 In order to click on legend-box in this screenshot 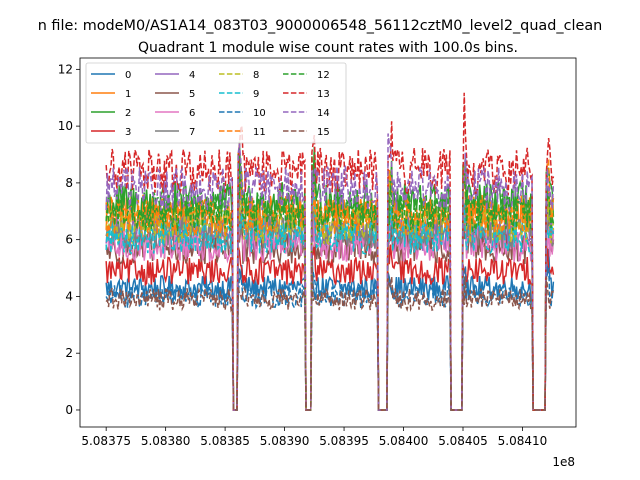, I will do `click(216, 103)`.